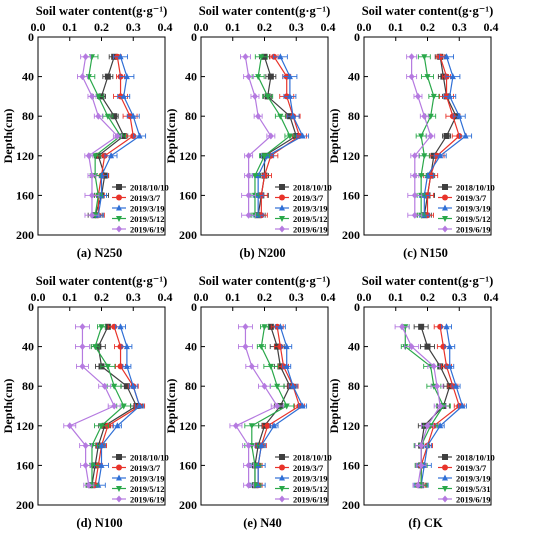 The height and width of the screenshot is (542, 550). What do you see at coordinates (133, 297) in the screenshot?
I see `x-tick-label: 0.3` at bounding box center [133, 297].